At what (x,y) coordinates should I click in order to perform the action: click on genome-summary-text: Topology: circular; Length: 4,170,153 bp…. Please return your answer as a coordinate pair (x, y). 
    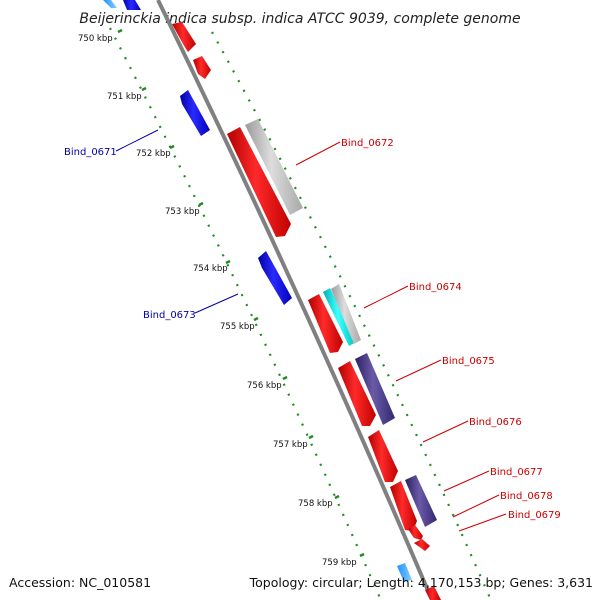
    Looking at the image, I should click on (421, 582).